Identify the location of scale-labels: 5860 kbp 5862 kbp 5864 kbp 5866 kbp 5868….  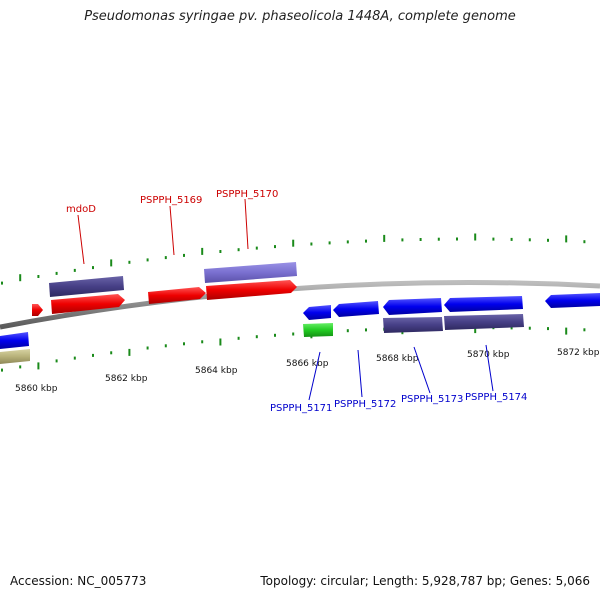
(307, 371).